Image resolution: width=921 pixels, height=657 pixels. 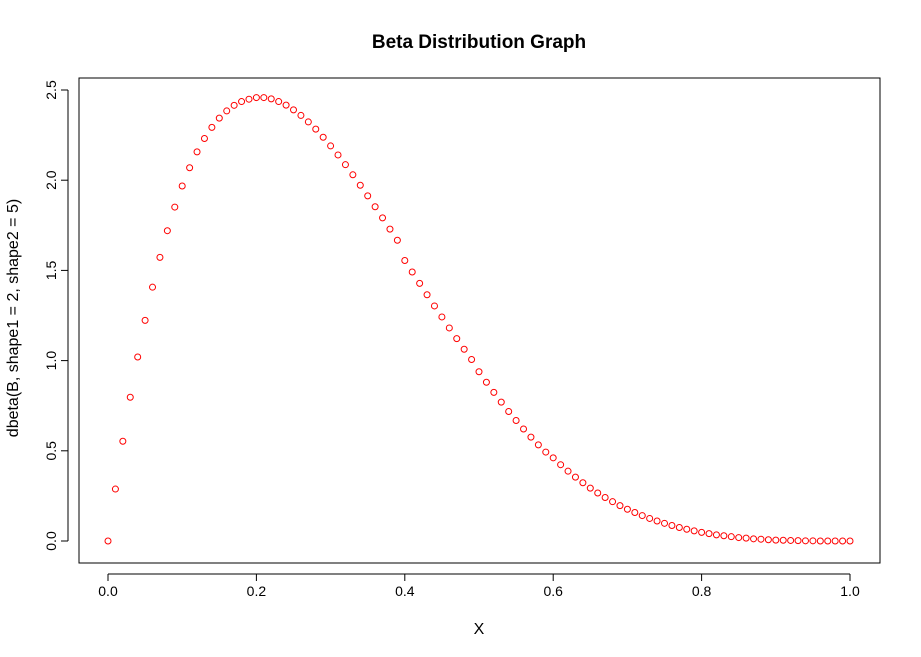 I want to click on y-tick-label: 1.0, so click(x=51, y=361).